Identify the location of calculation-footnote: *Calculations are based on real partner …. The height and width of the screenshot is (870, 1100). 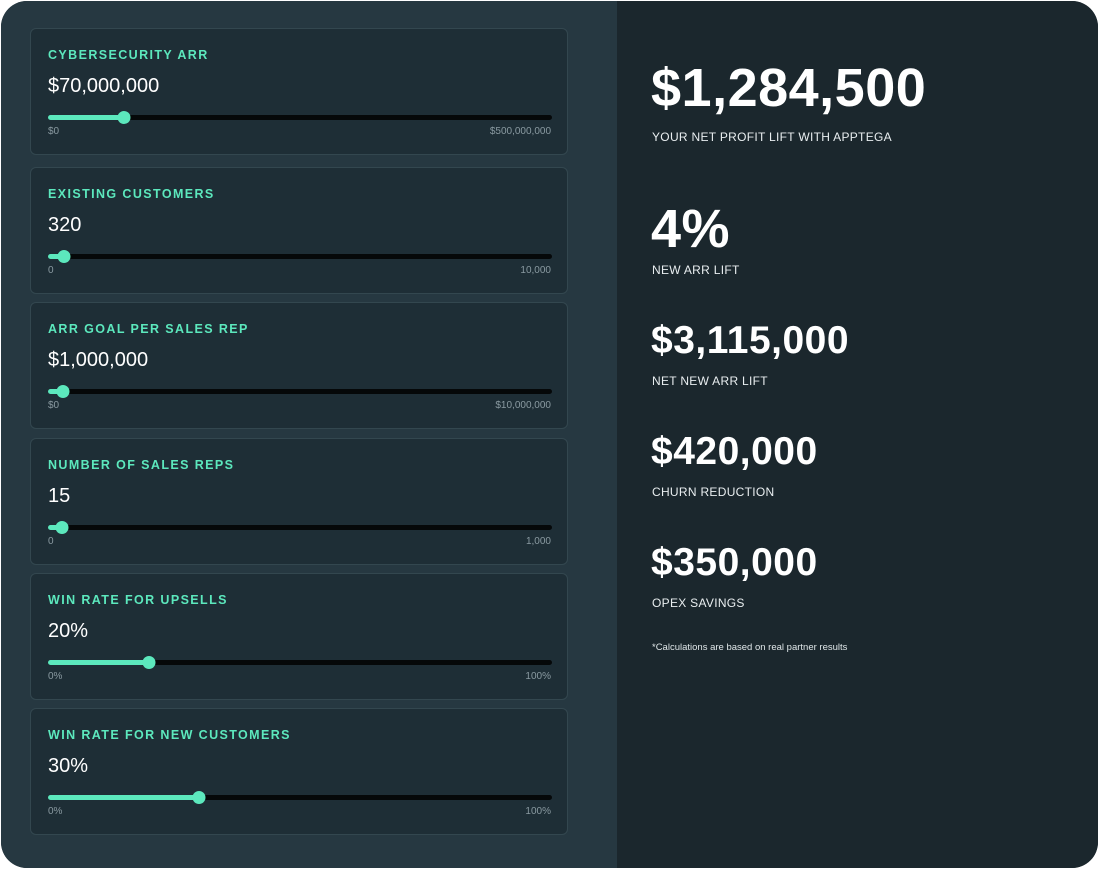
(750, 647).